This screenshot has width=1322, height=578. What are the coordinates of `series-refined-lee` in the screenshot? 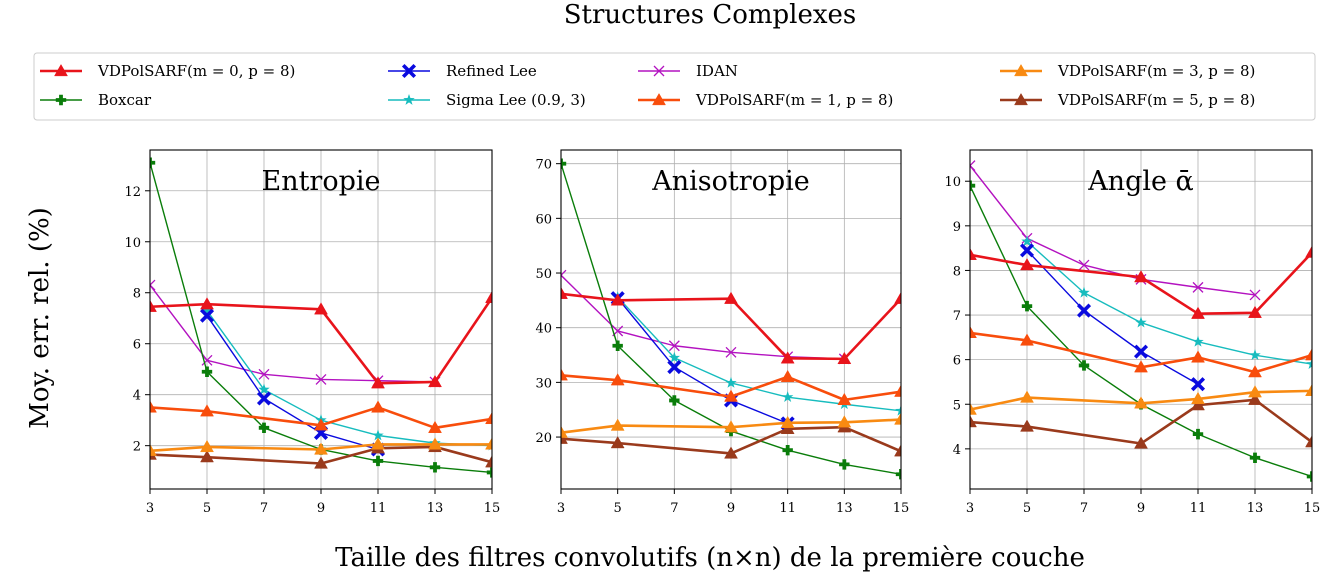 It's located at (292, 382).